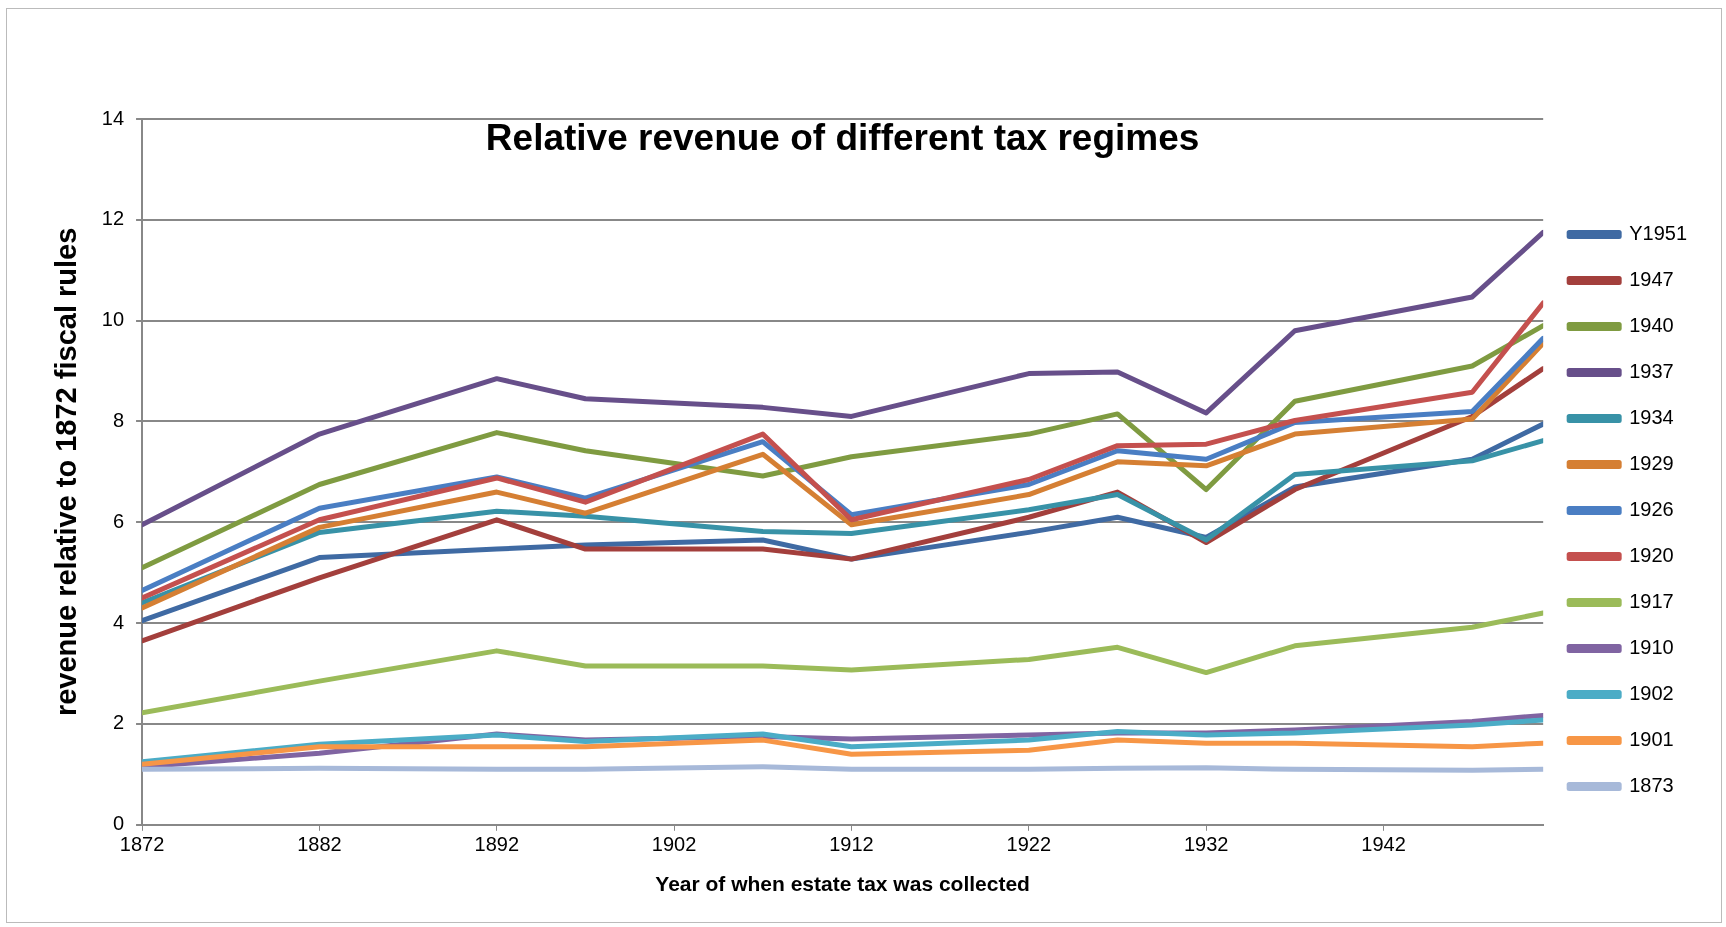  I want to click on legend-label: 1947, so click(1651, 279).